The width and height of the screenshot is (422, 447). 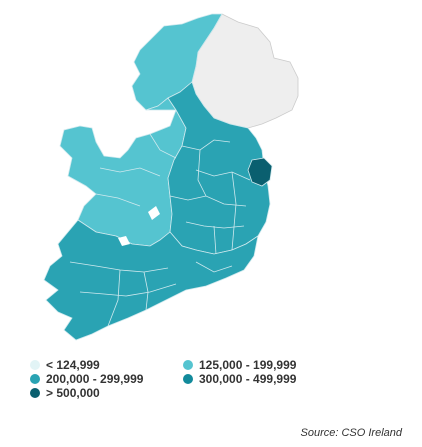 What do you see at coordinates (95, 379) in the screenshot?
I see `legend-label-band3: 200,000 - 299,999` at bounding box center [95, 379].